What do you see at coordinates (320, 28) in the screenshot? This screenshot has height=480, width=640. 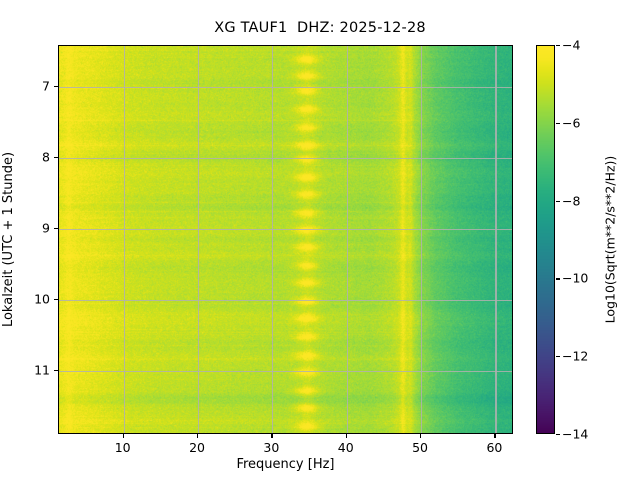 I see `page-title: XG TAUF1 DHZ: 2025-12-28` at bounding box center [320, 28].